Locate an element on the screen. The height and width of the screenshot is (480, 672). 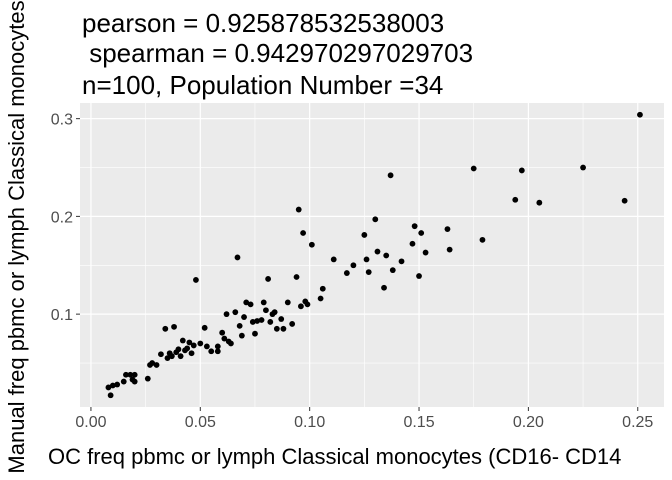
x-tick-label: 0.15 is located at coordinates (418, 422).